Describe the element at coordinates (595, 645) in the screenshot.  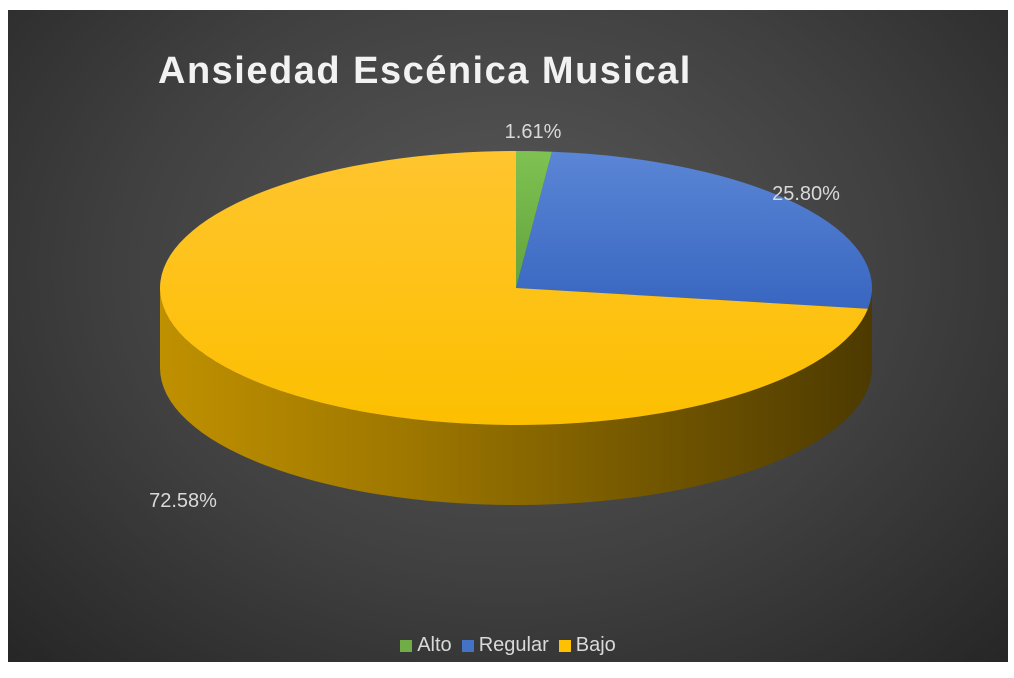
I see `legend-label-bajo: Bajo` at that location.